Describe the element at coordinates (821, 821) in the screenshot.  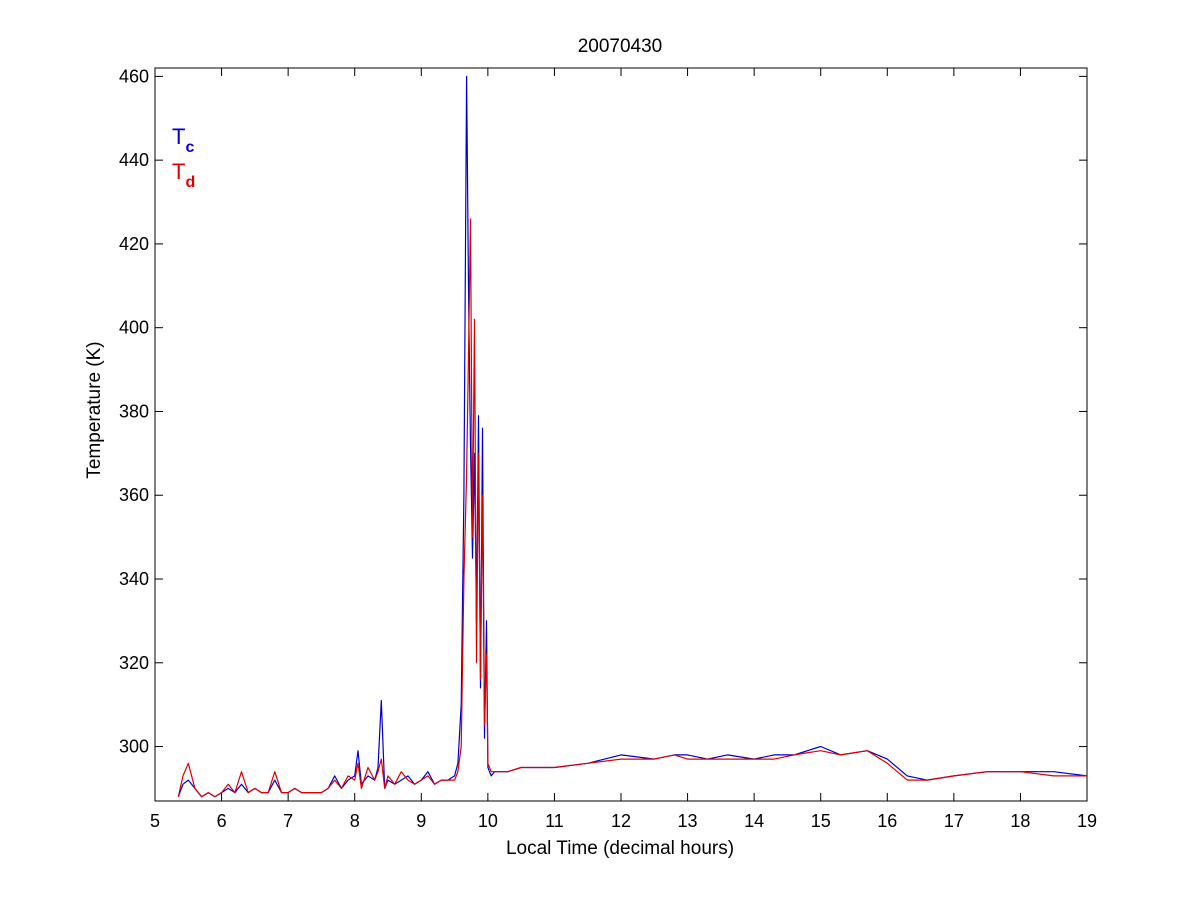
I see `x-tick-label: 15` at that location.